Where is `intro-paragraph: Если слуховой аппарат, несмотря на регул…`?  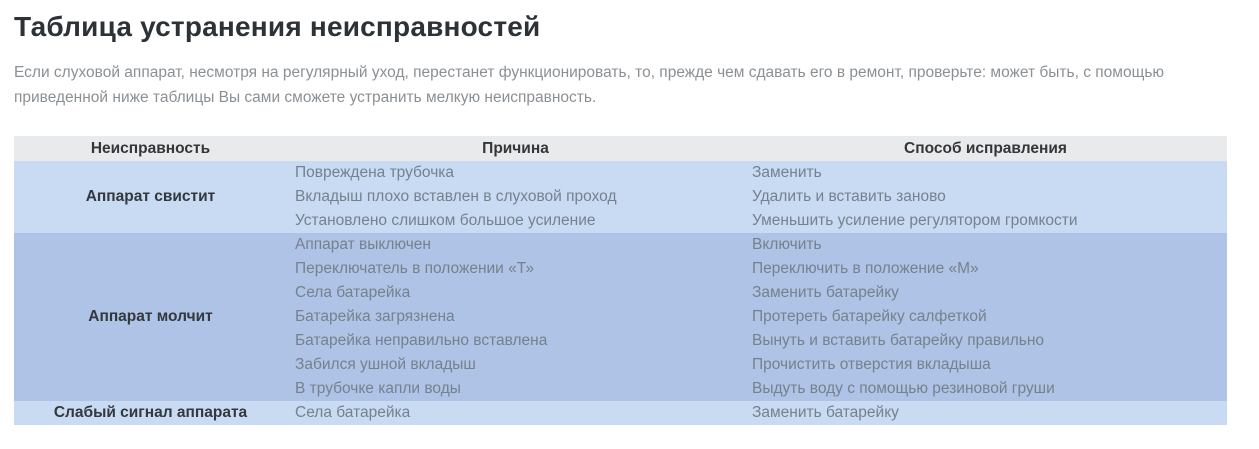
intro-paragraph: Если слуховой аппарат, несмотря на регул… is located at coordinates (629, 85).